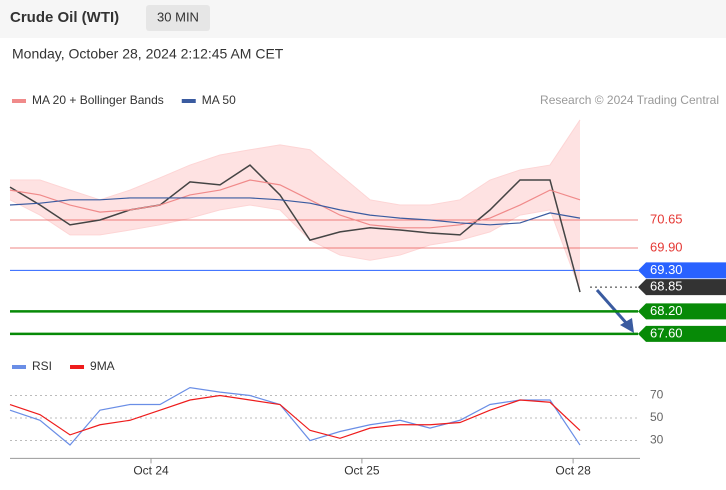 This screenshot has height=490, width=726. What do you see at coordinates (295, 245) in the screenshot?
I see `band-lower` at bounding box center [295, 245].